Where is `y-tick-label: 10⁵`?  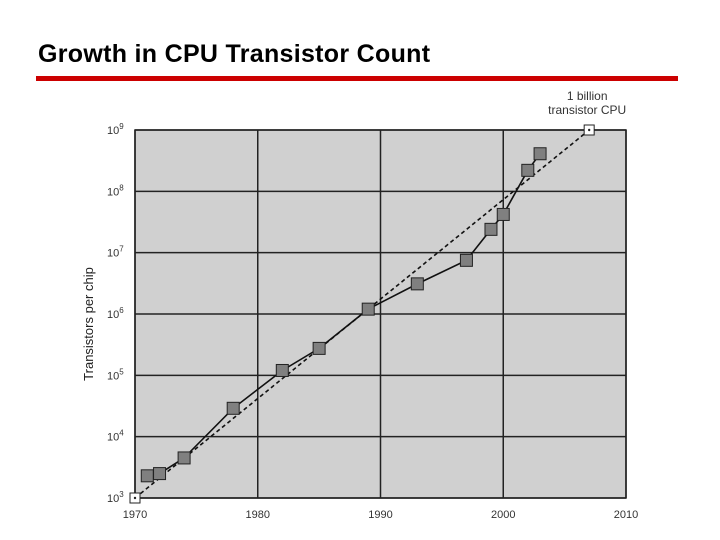
y-tick-label: 10⁵ is located at coordinates (115, 374).